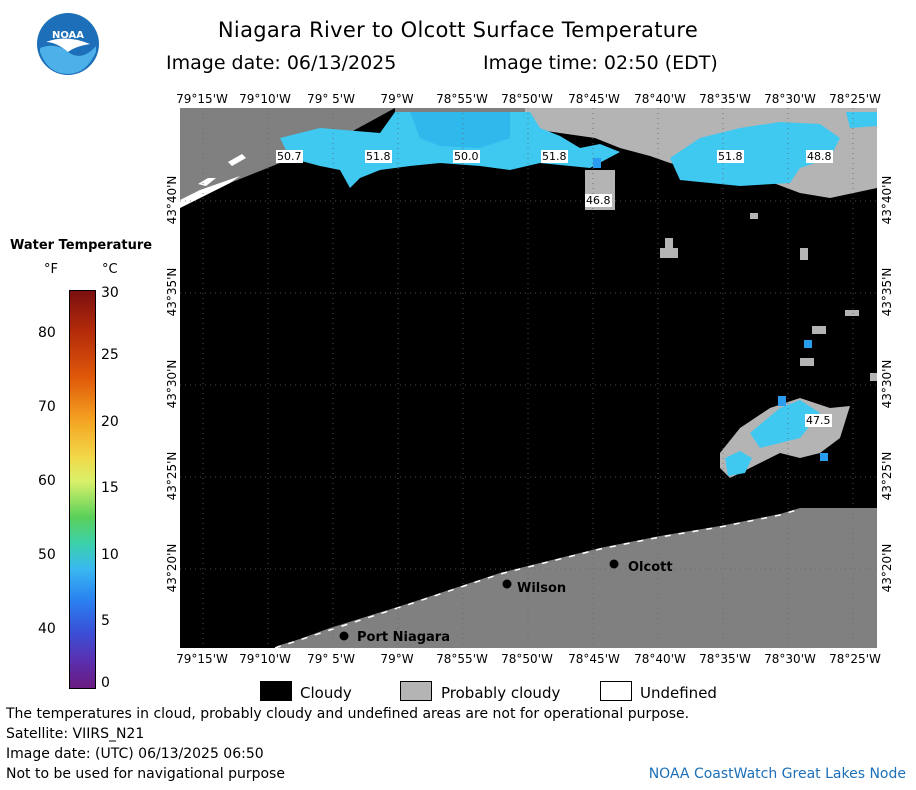 The height and width of the screenshot is (790, 916). What do you see at coordinates (777, 774) in the screenshot?
I see `credit-text: NOAA CoastWatch Great Lakes Node` at bounding box center [777, 774].